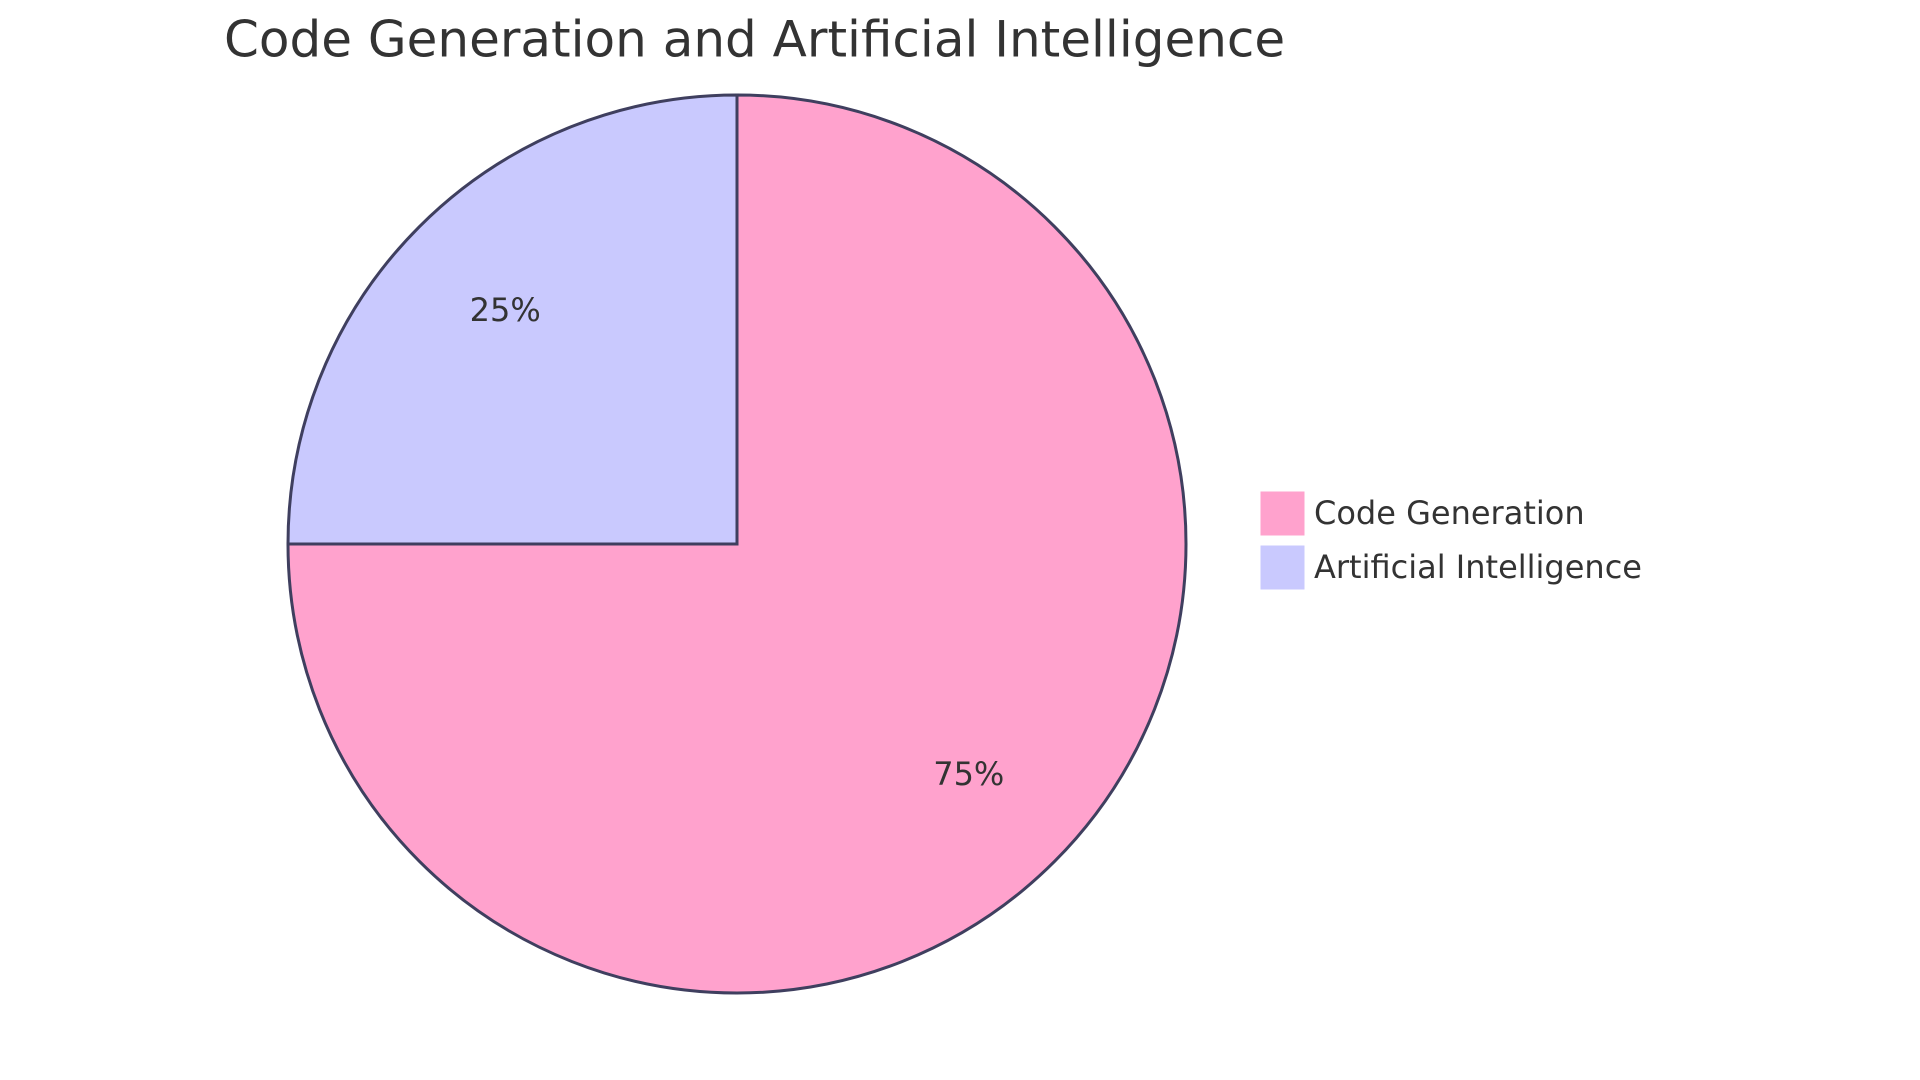 This screenshot has height=1080, width=1920. I want to click on pie-slice, so click(512, 319).